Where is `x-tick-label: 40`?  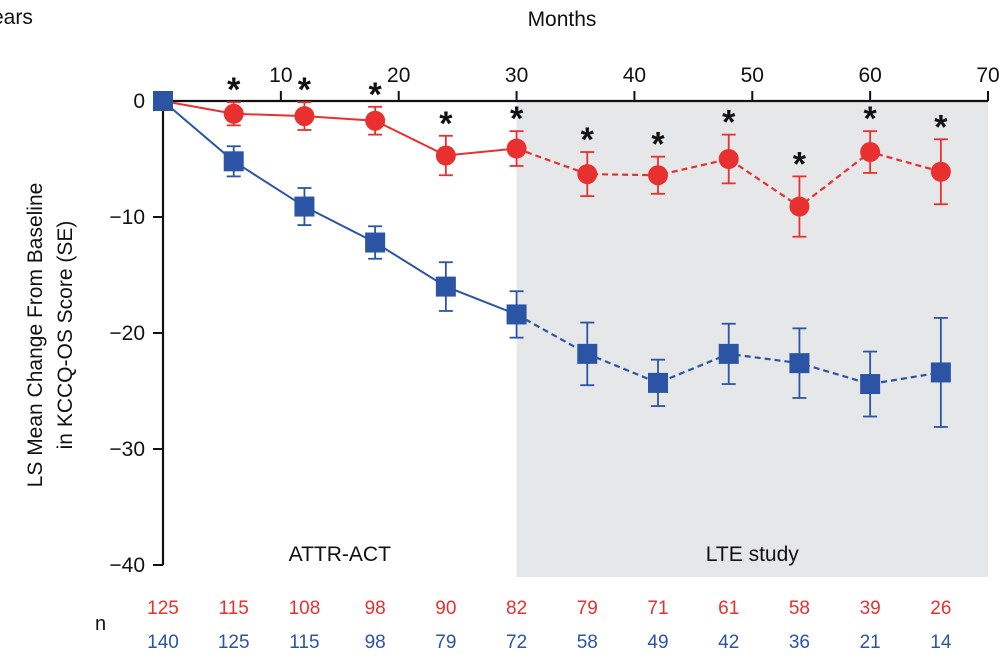 x-tick-label: 40 is located at coordinates (634, 75).